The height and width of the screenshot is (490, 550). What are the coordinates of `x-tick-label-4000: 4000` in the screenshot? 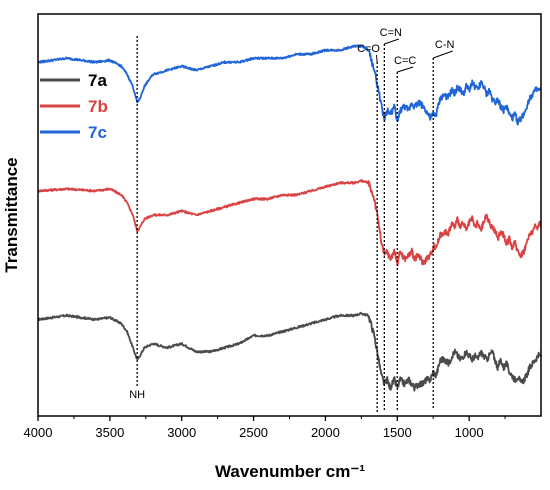 It's located at (38, 432).